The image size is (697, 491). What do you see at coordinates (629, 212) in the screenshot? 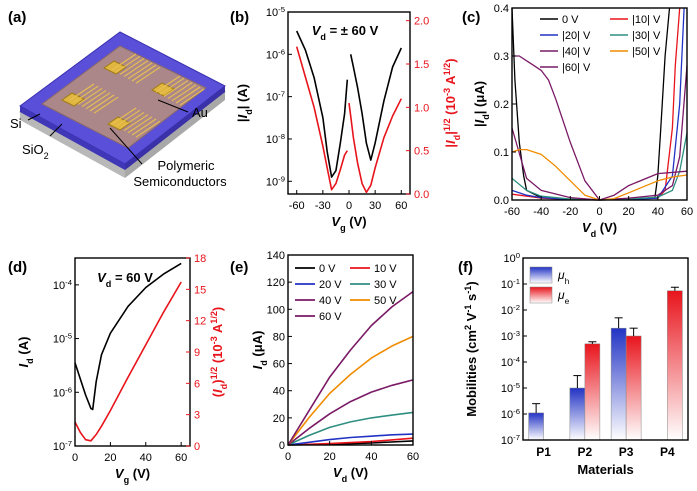
I see `x-tick-label: 20` at bounding box center [629, 212].